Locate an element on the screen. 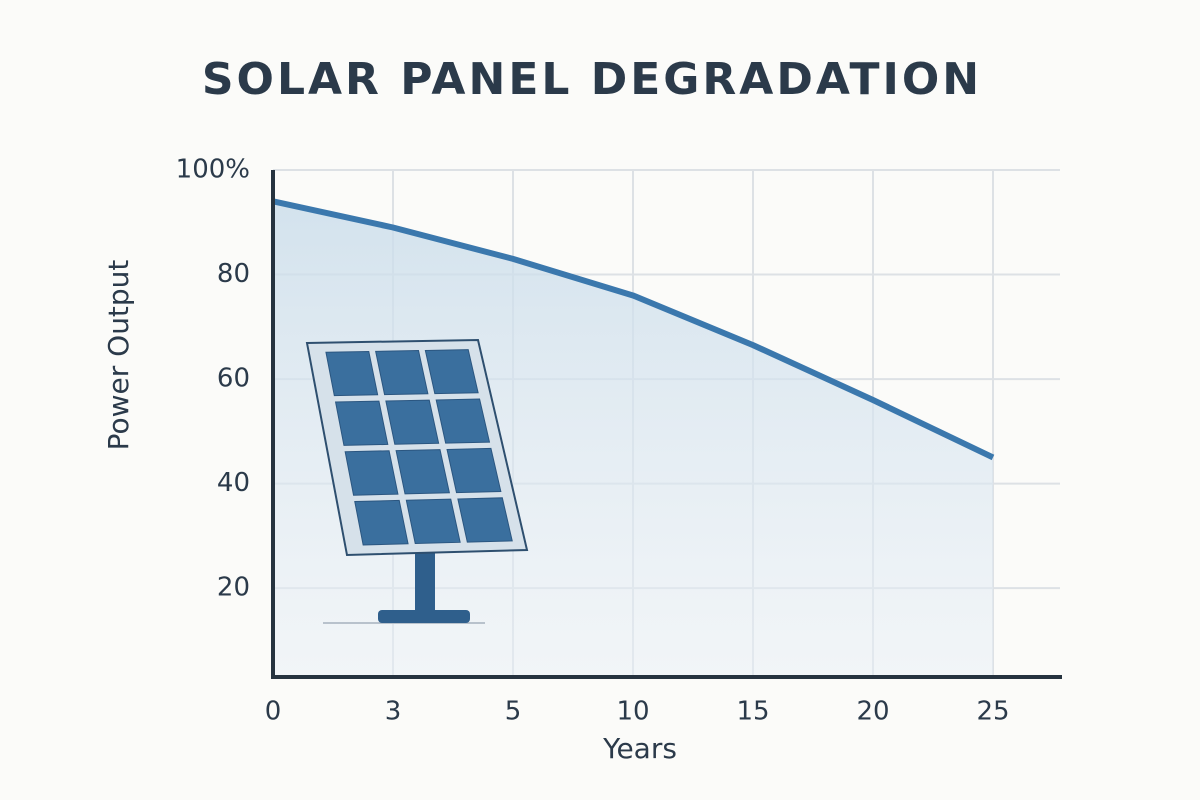 This screenshot has width=1200, height=800. solar-panel-illustration is located at coordinates (417, 481).